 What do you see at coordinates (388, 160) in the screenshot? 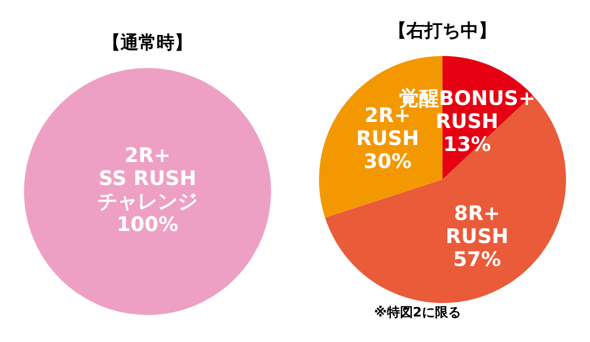
I see `data-label: 30%` at bounding box center [388, 160].